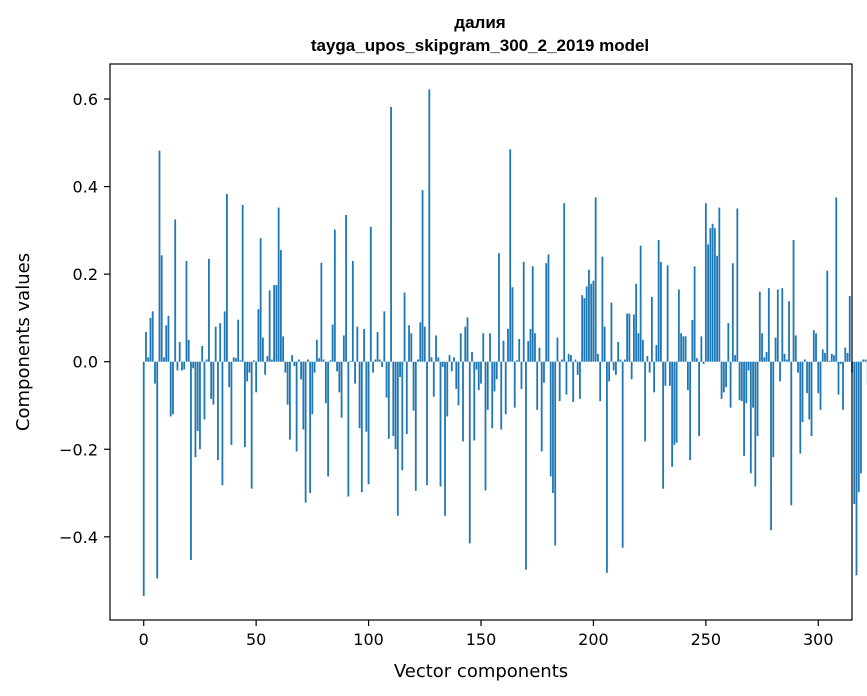 This screenshot has width=867, height=696. I want to click on y-tick-label: −0.4, so click(78, 537).